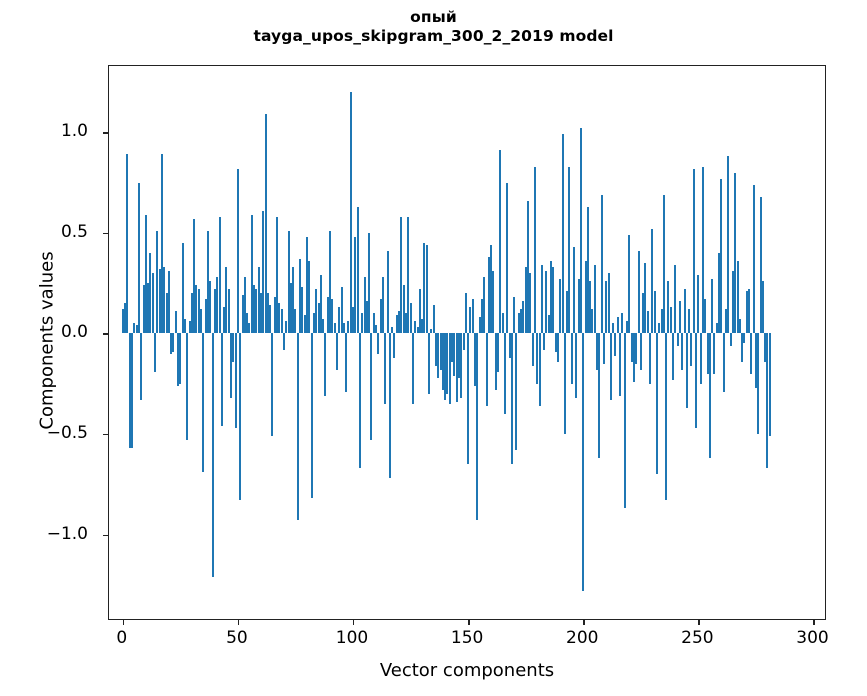 This screenshot has height=696, width=867. Describe the element at coordinates (67, 432) in the screenshot. I see `y-axis-tick-label: −0.5` at that location.